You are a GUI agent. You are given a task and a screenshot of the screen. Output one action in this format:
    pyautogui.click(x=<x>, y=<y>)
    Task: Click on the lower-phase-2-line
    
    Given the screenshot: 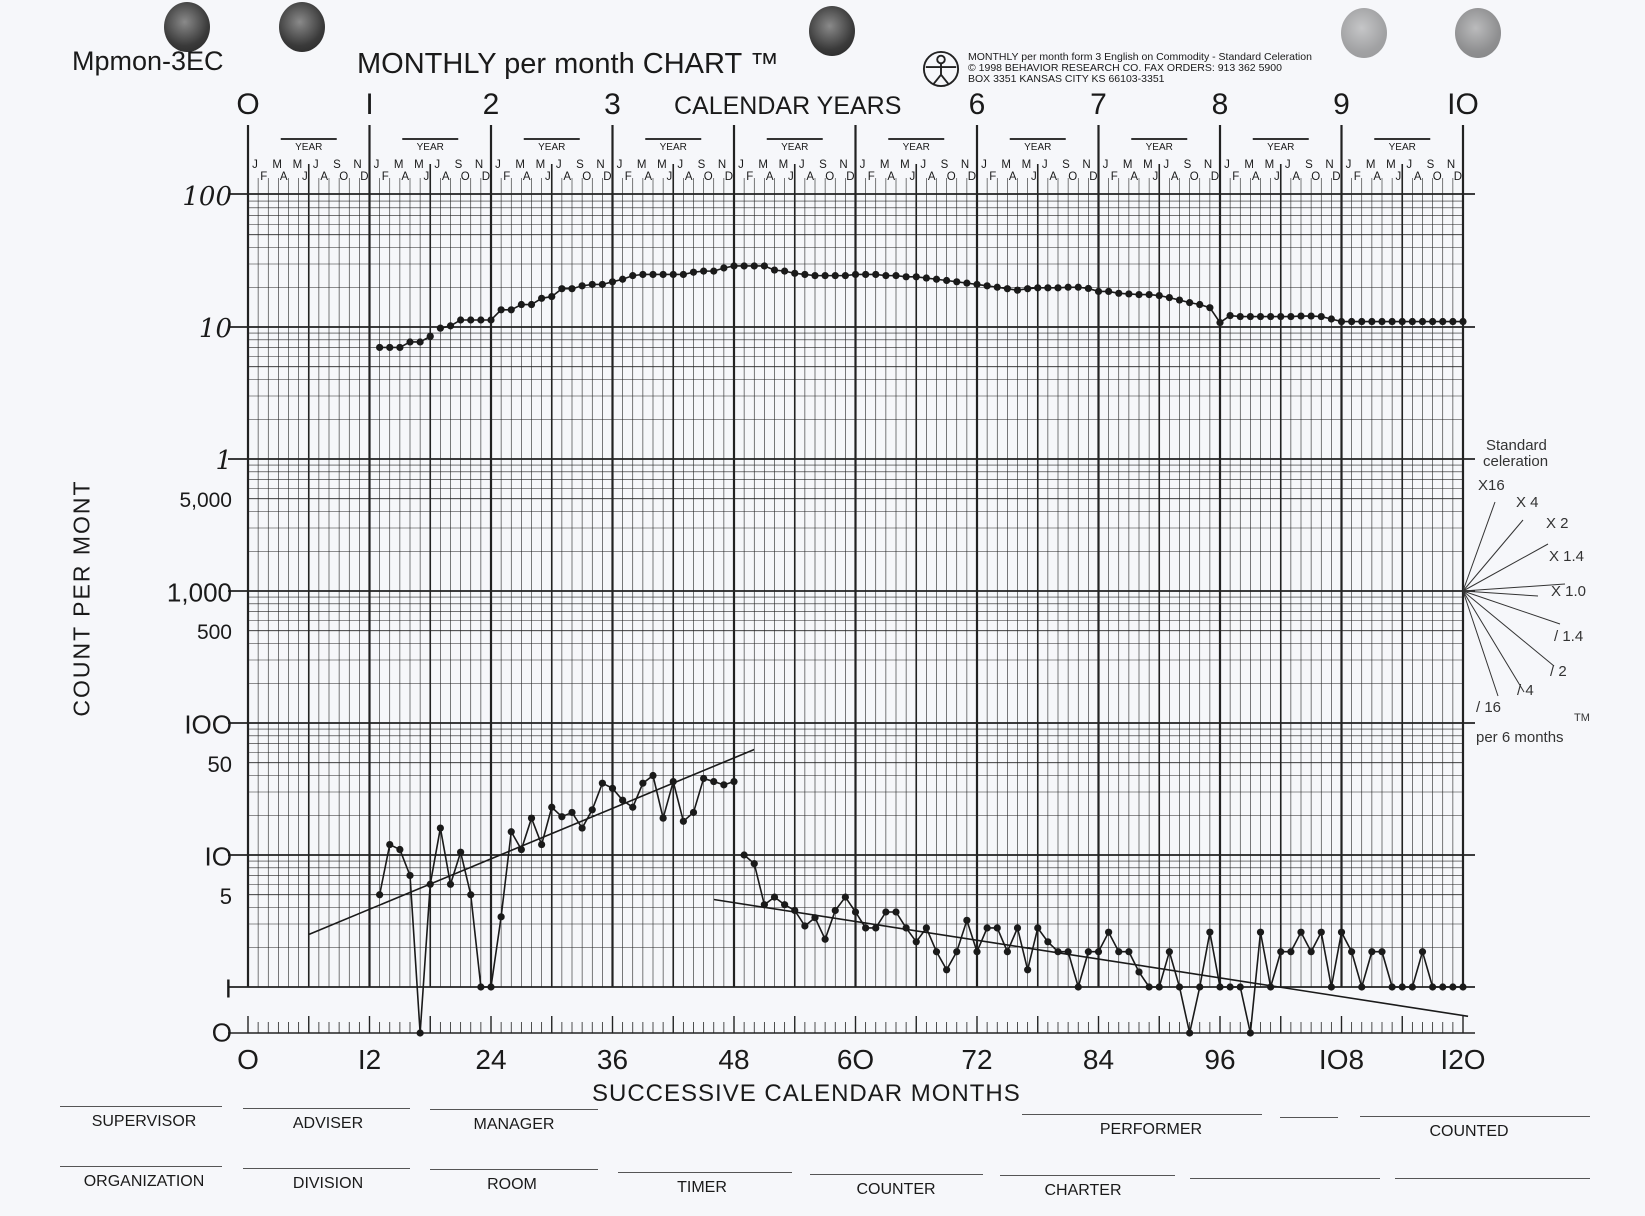 What is the action you would take?
    pyautogui.click(x=1103, y=944)
    